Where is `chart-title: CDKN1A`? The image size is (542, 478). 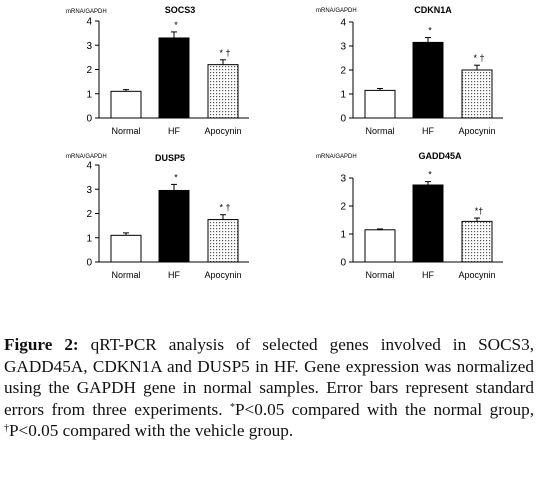
chart-title: CDKN1A is located at coordinates (433, 10).